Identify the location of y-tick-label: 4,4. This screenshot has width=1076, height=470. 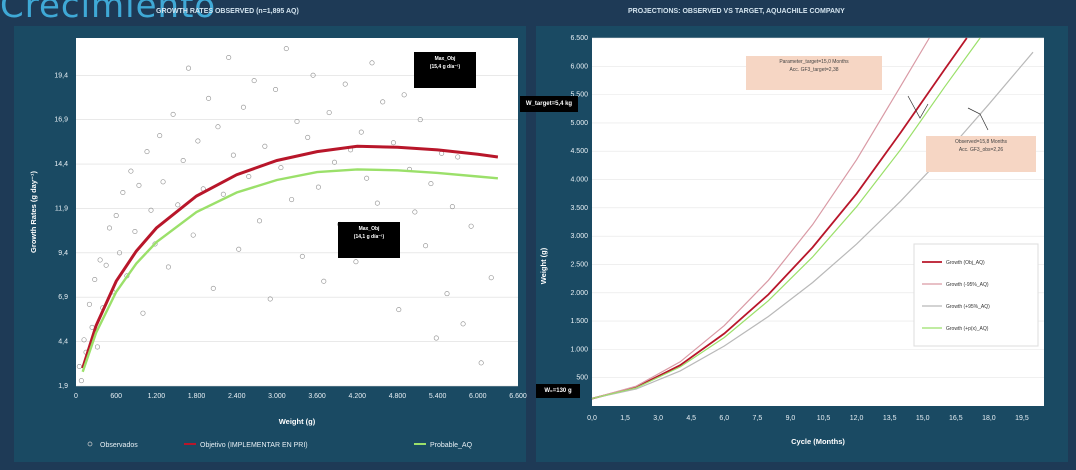
(63, 342).